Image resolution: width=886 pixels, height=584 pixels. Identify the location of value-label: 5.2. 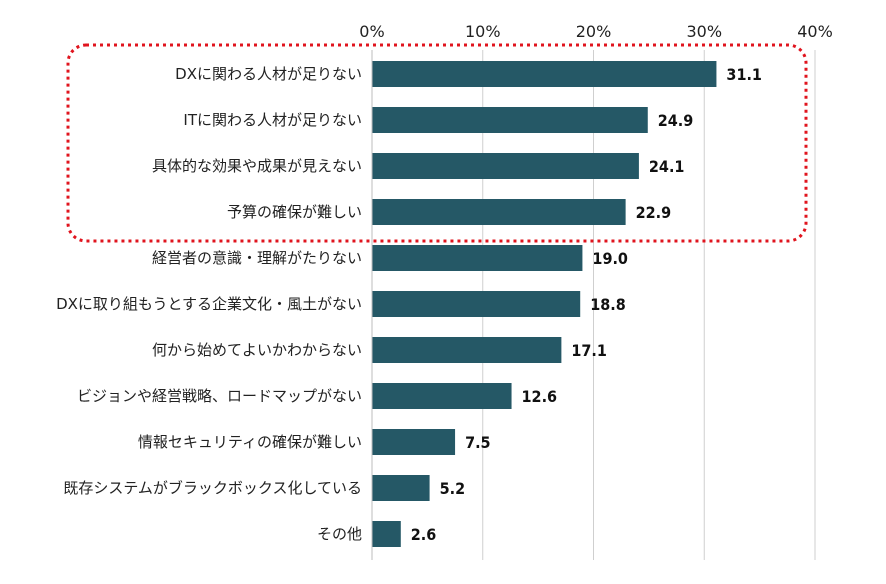
(453, 488).